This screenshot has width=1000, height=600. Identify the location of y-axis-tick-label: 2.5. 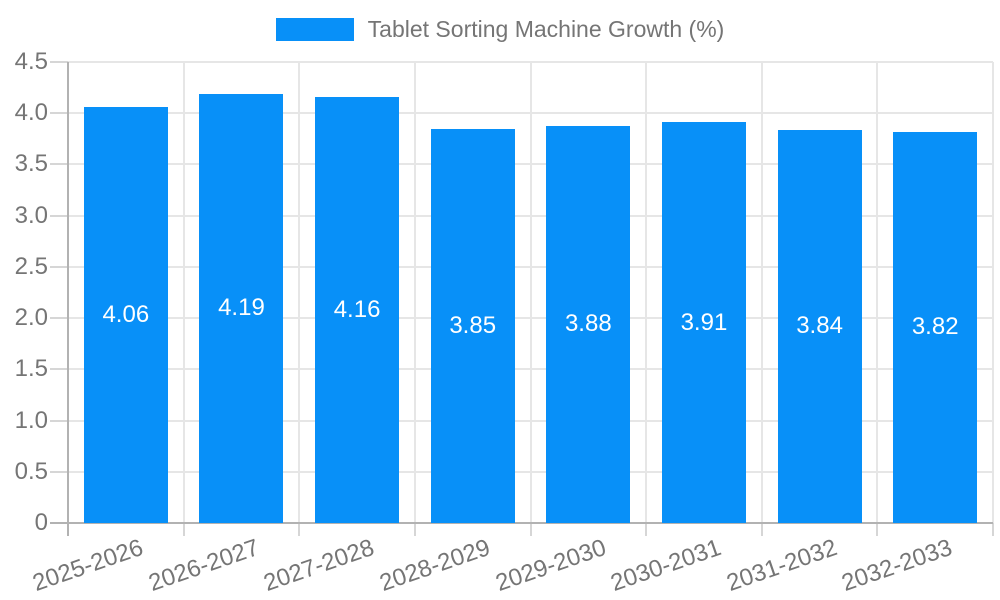
(31, 266).